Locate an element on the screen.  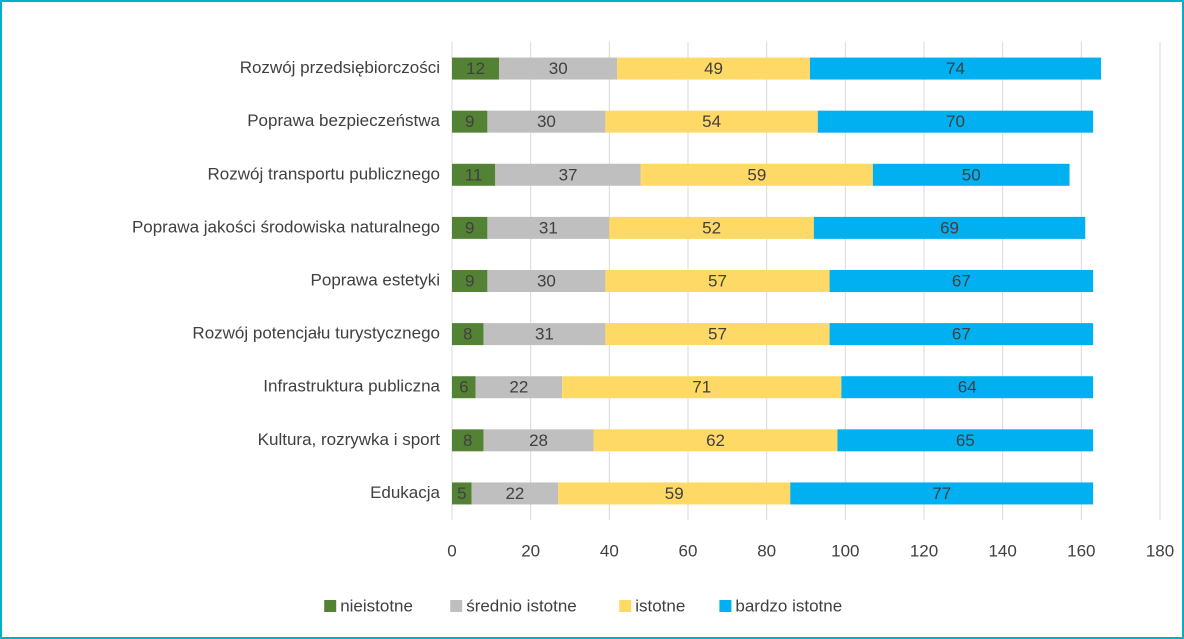
data-label: 69 is located at coordinates (949, 227).